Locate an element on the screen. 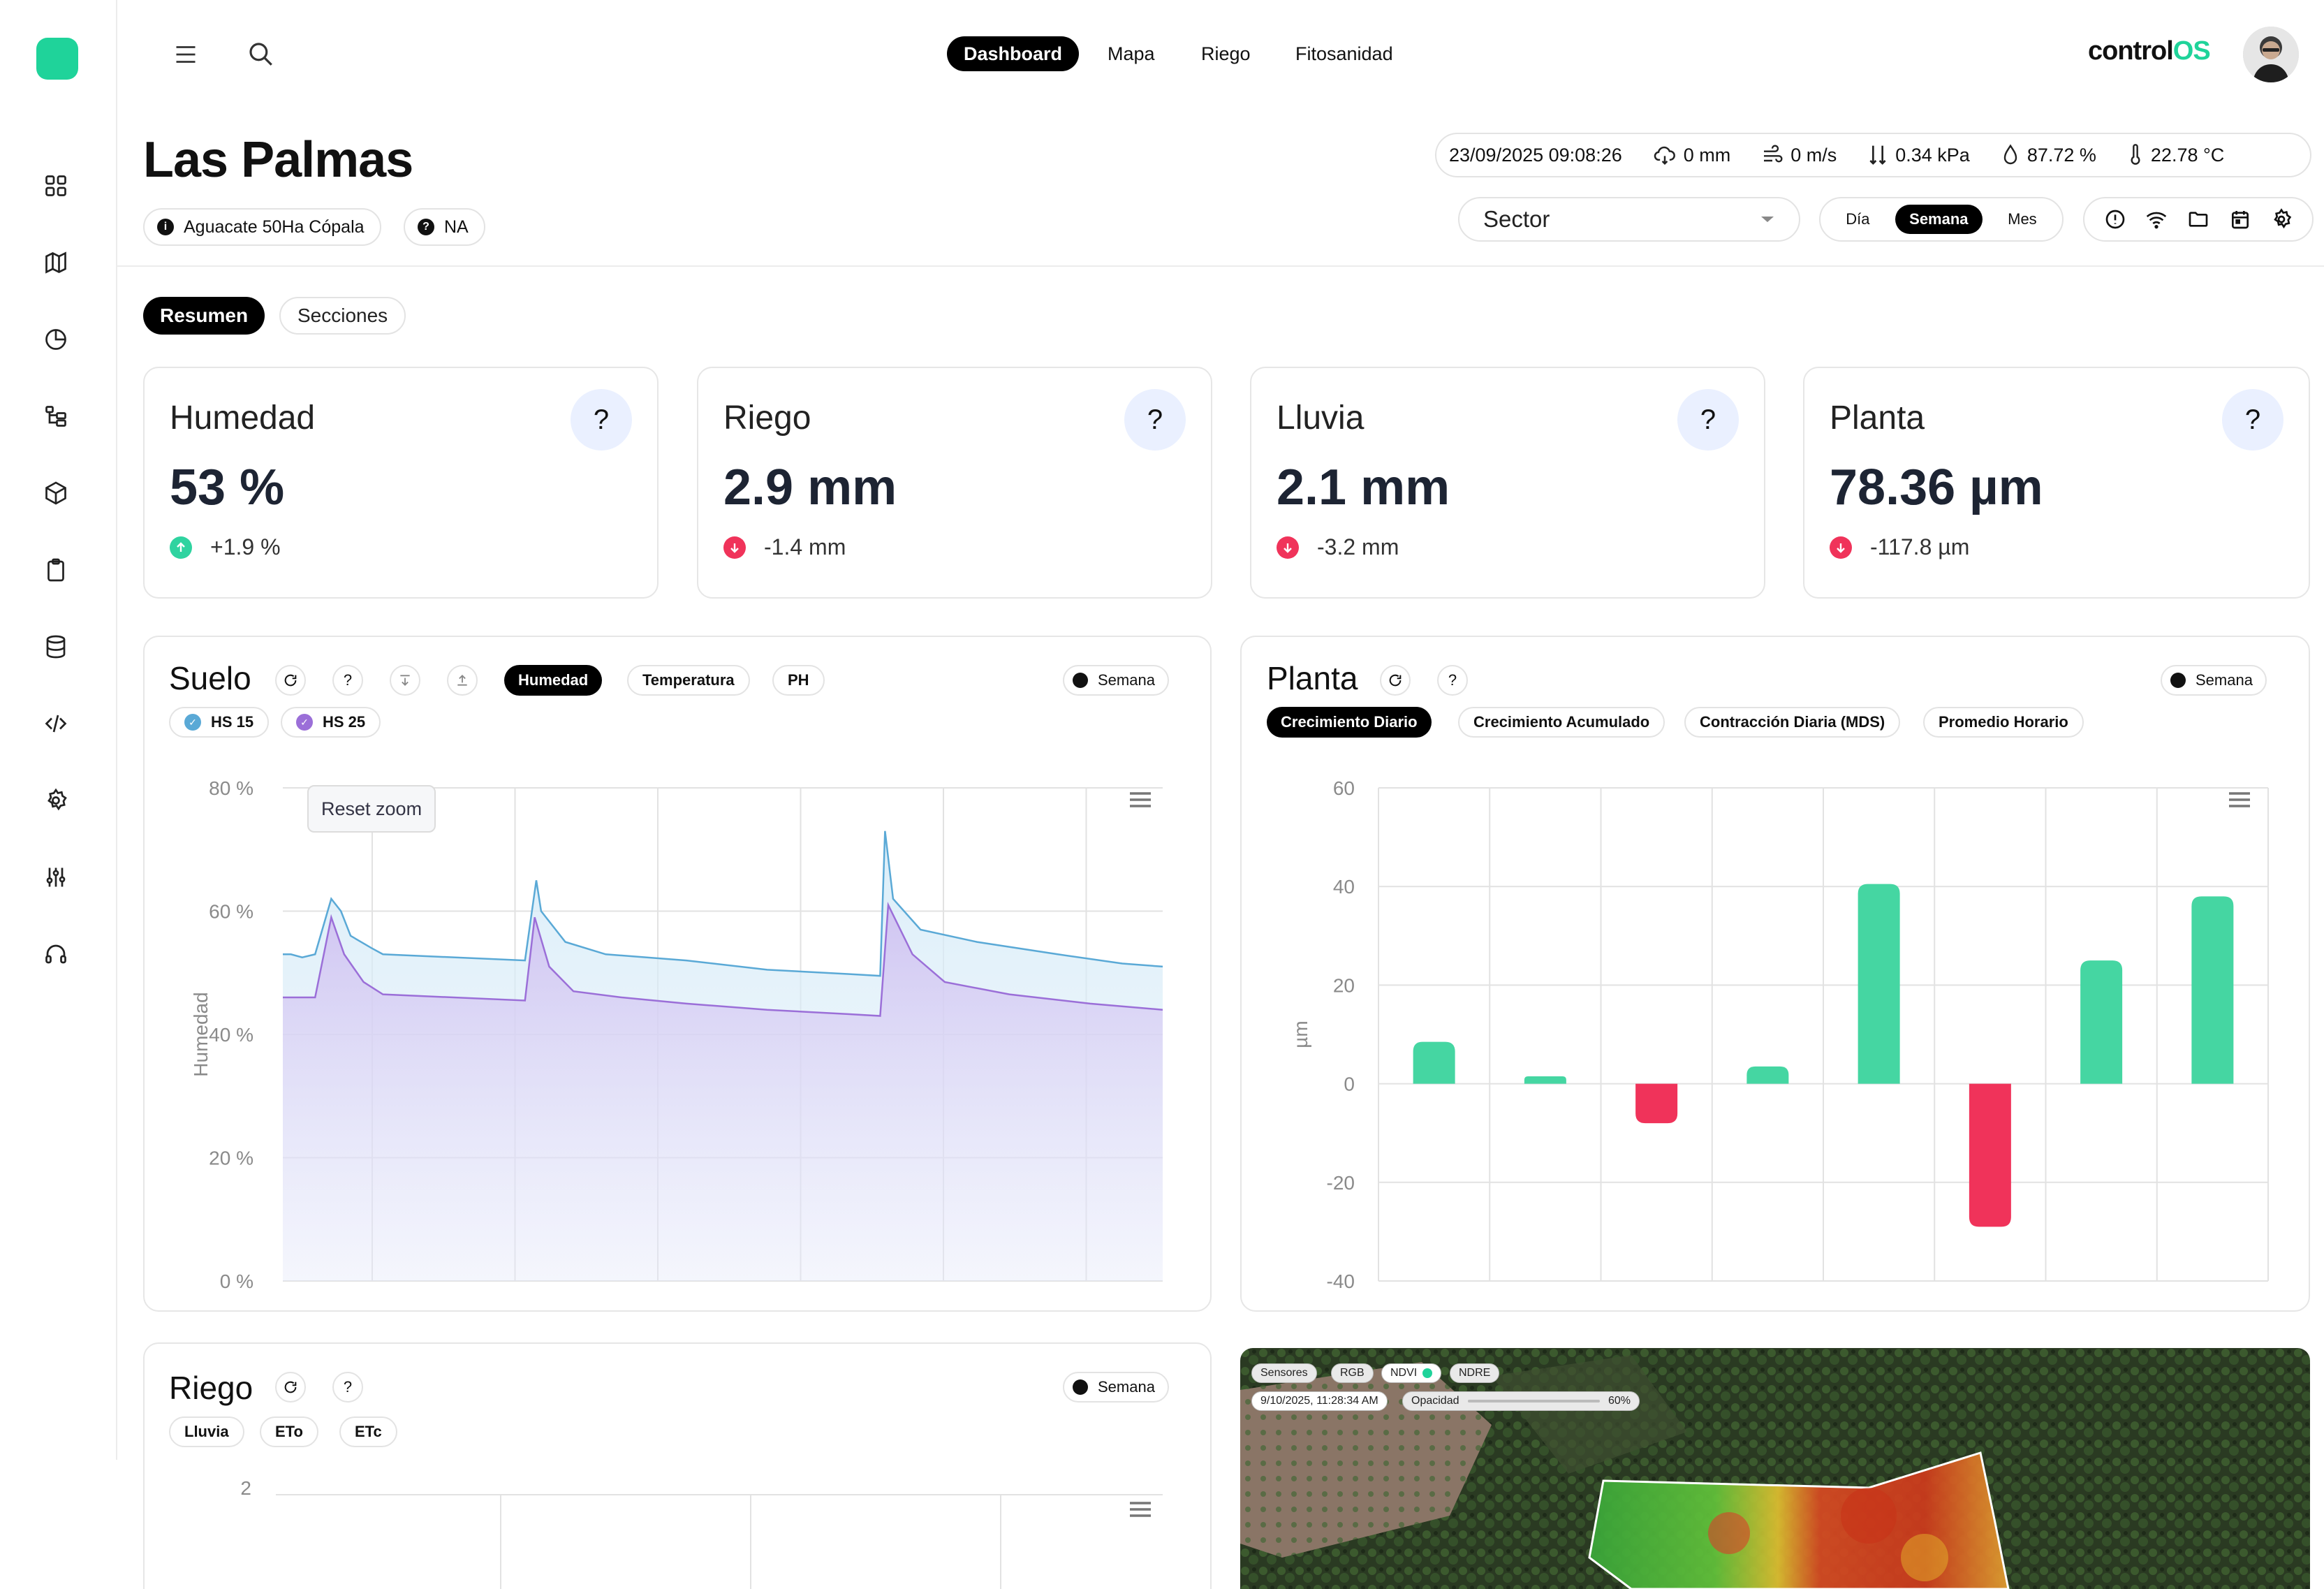  database-icon is located at coordinates (55, 646).